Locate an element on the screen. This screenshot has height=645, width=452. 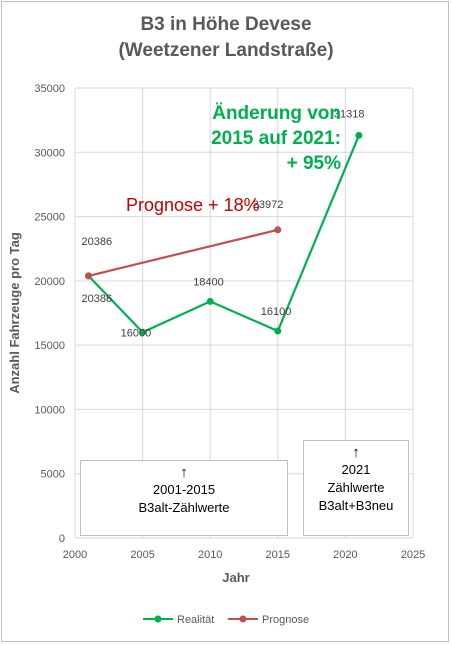
change-annotation-line2: 2015 auf 2021: is located at coordinates (276, 138).